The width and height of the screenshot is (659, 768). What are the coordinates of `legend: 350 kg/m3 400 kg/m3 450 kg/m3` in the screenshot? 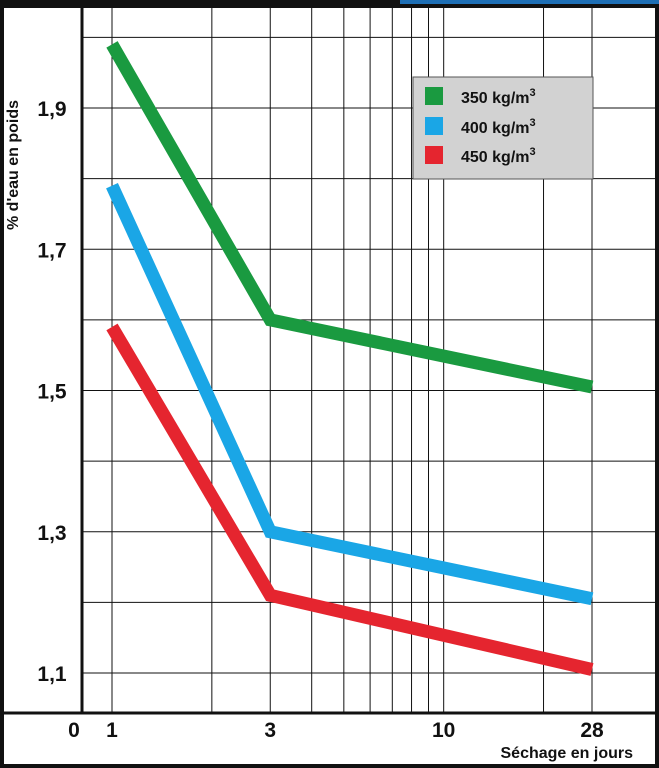 It's located at (503, 128).